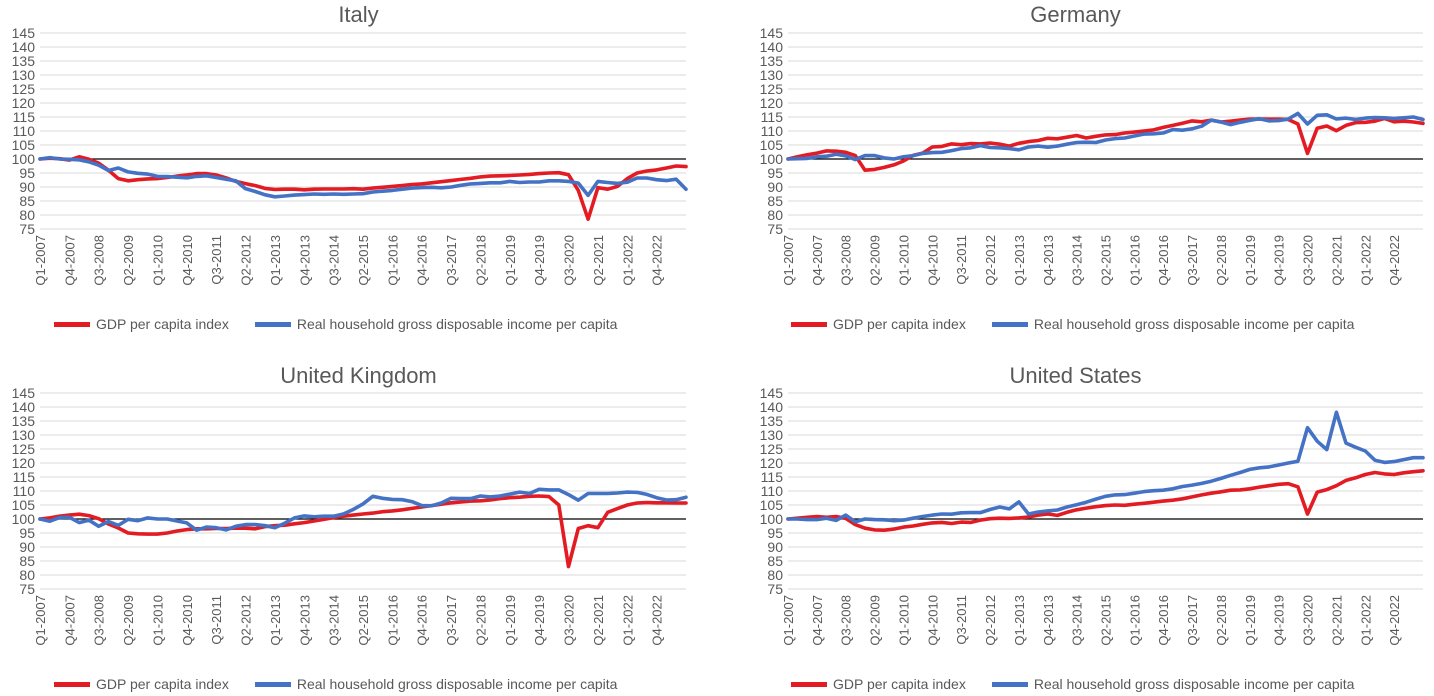  What do you see at coordinates (358, 14) in the screenshot?
I see `chart-title: Italy` at bounding box center [358, 14].